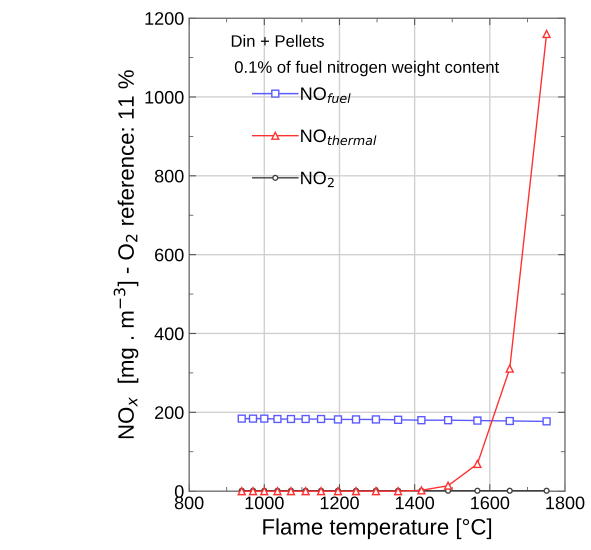 This screenshot has height=550, width=591. I want to click on y-tick-label: 600, so click(169, 255).